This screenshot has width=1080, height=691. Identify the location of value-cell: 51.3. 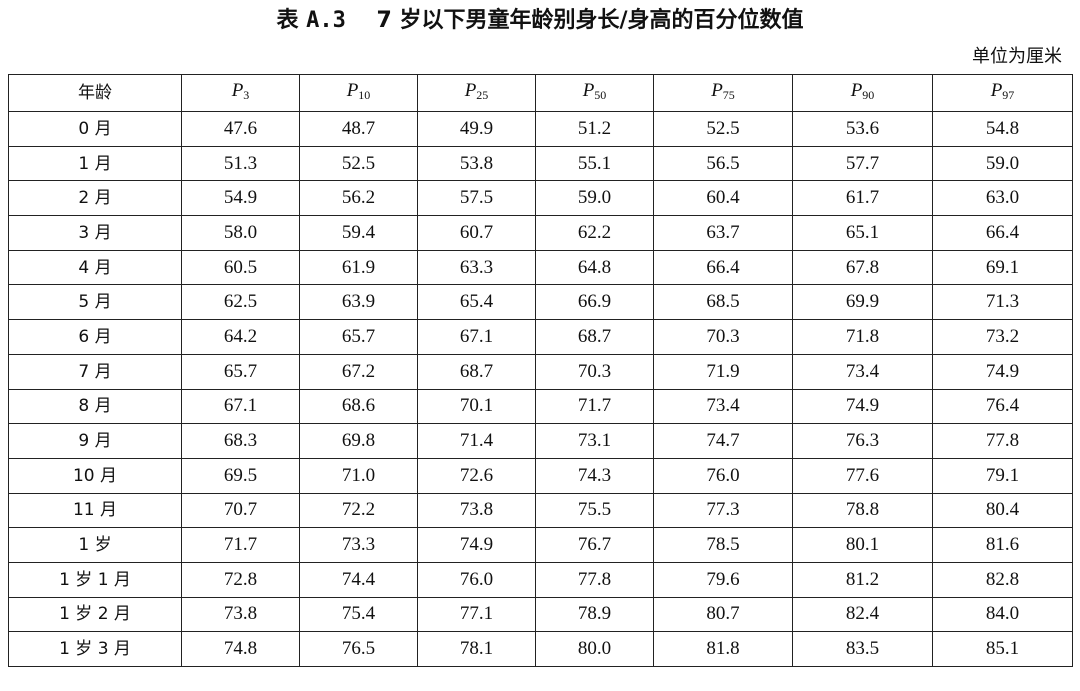
(240, 163).